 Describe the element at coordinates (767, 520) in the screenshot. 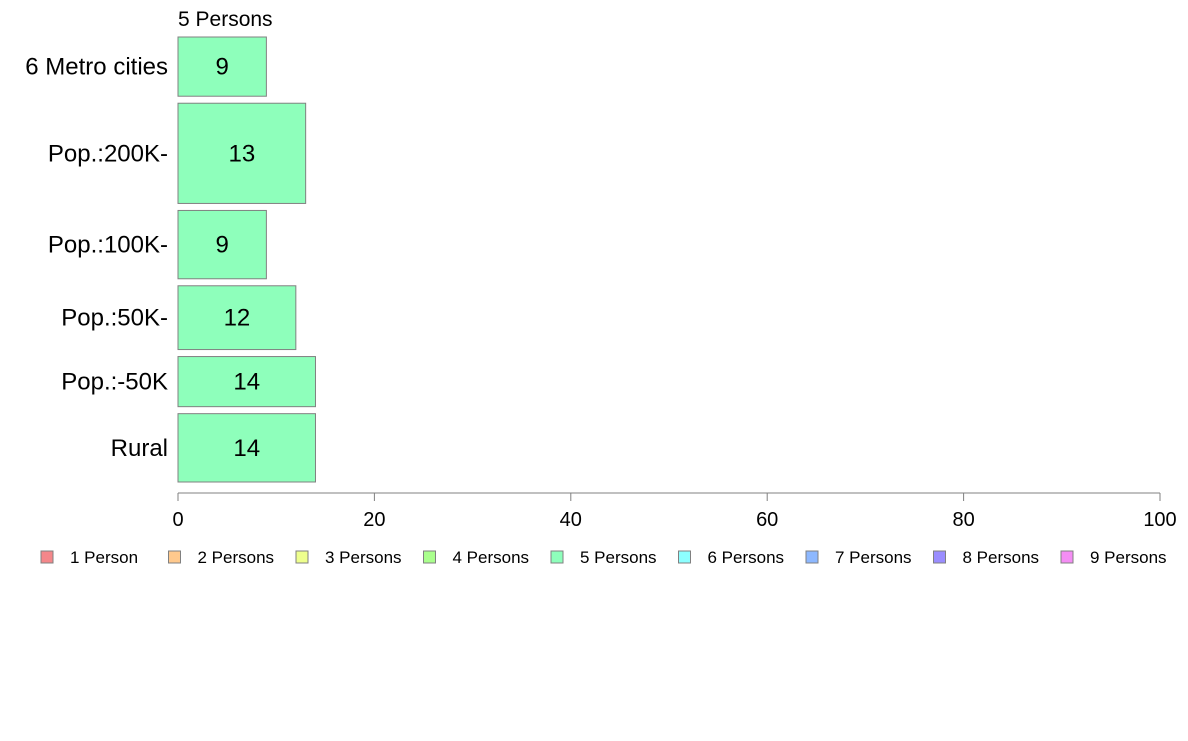

I see `x-tick-label: 60` at that location.